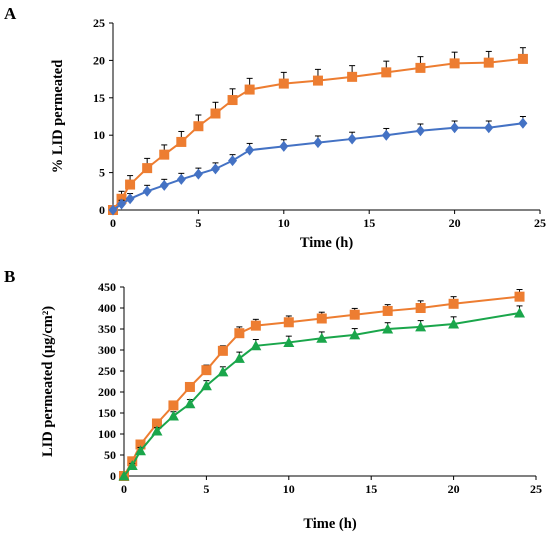 The image size is (550, 536). I want to click on y-tick-label: 15, so click(99, 98).